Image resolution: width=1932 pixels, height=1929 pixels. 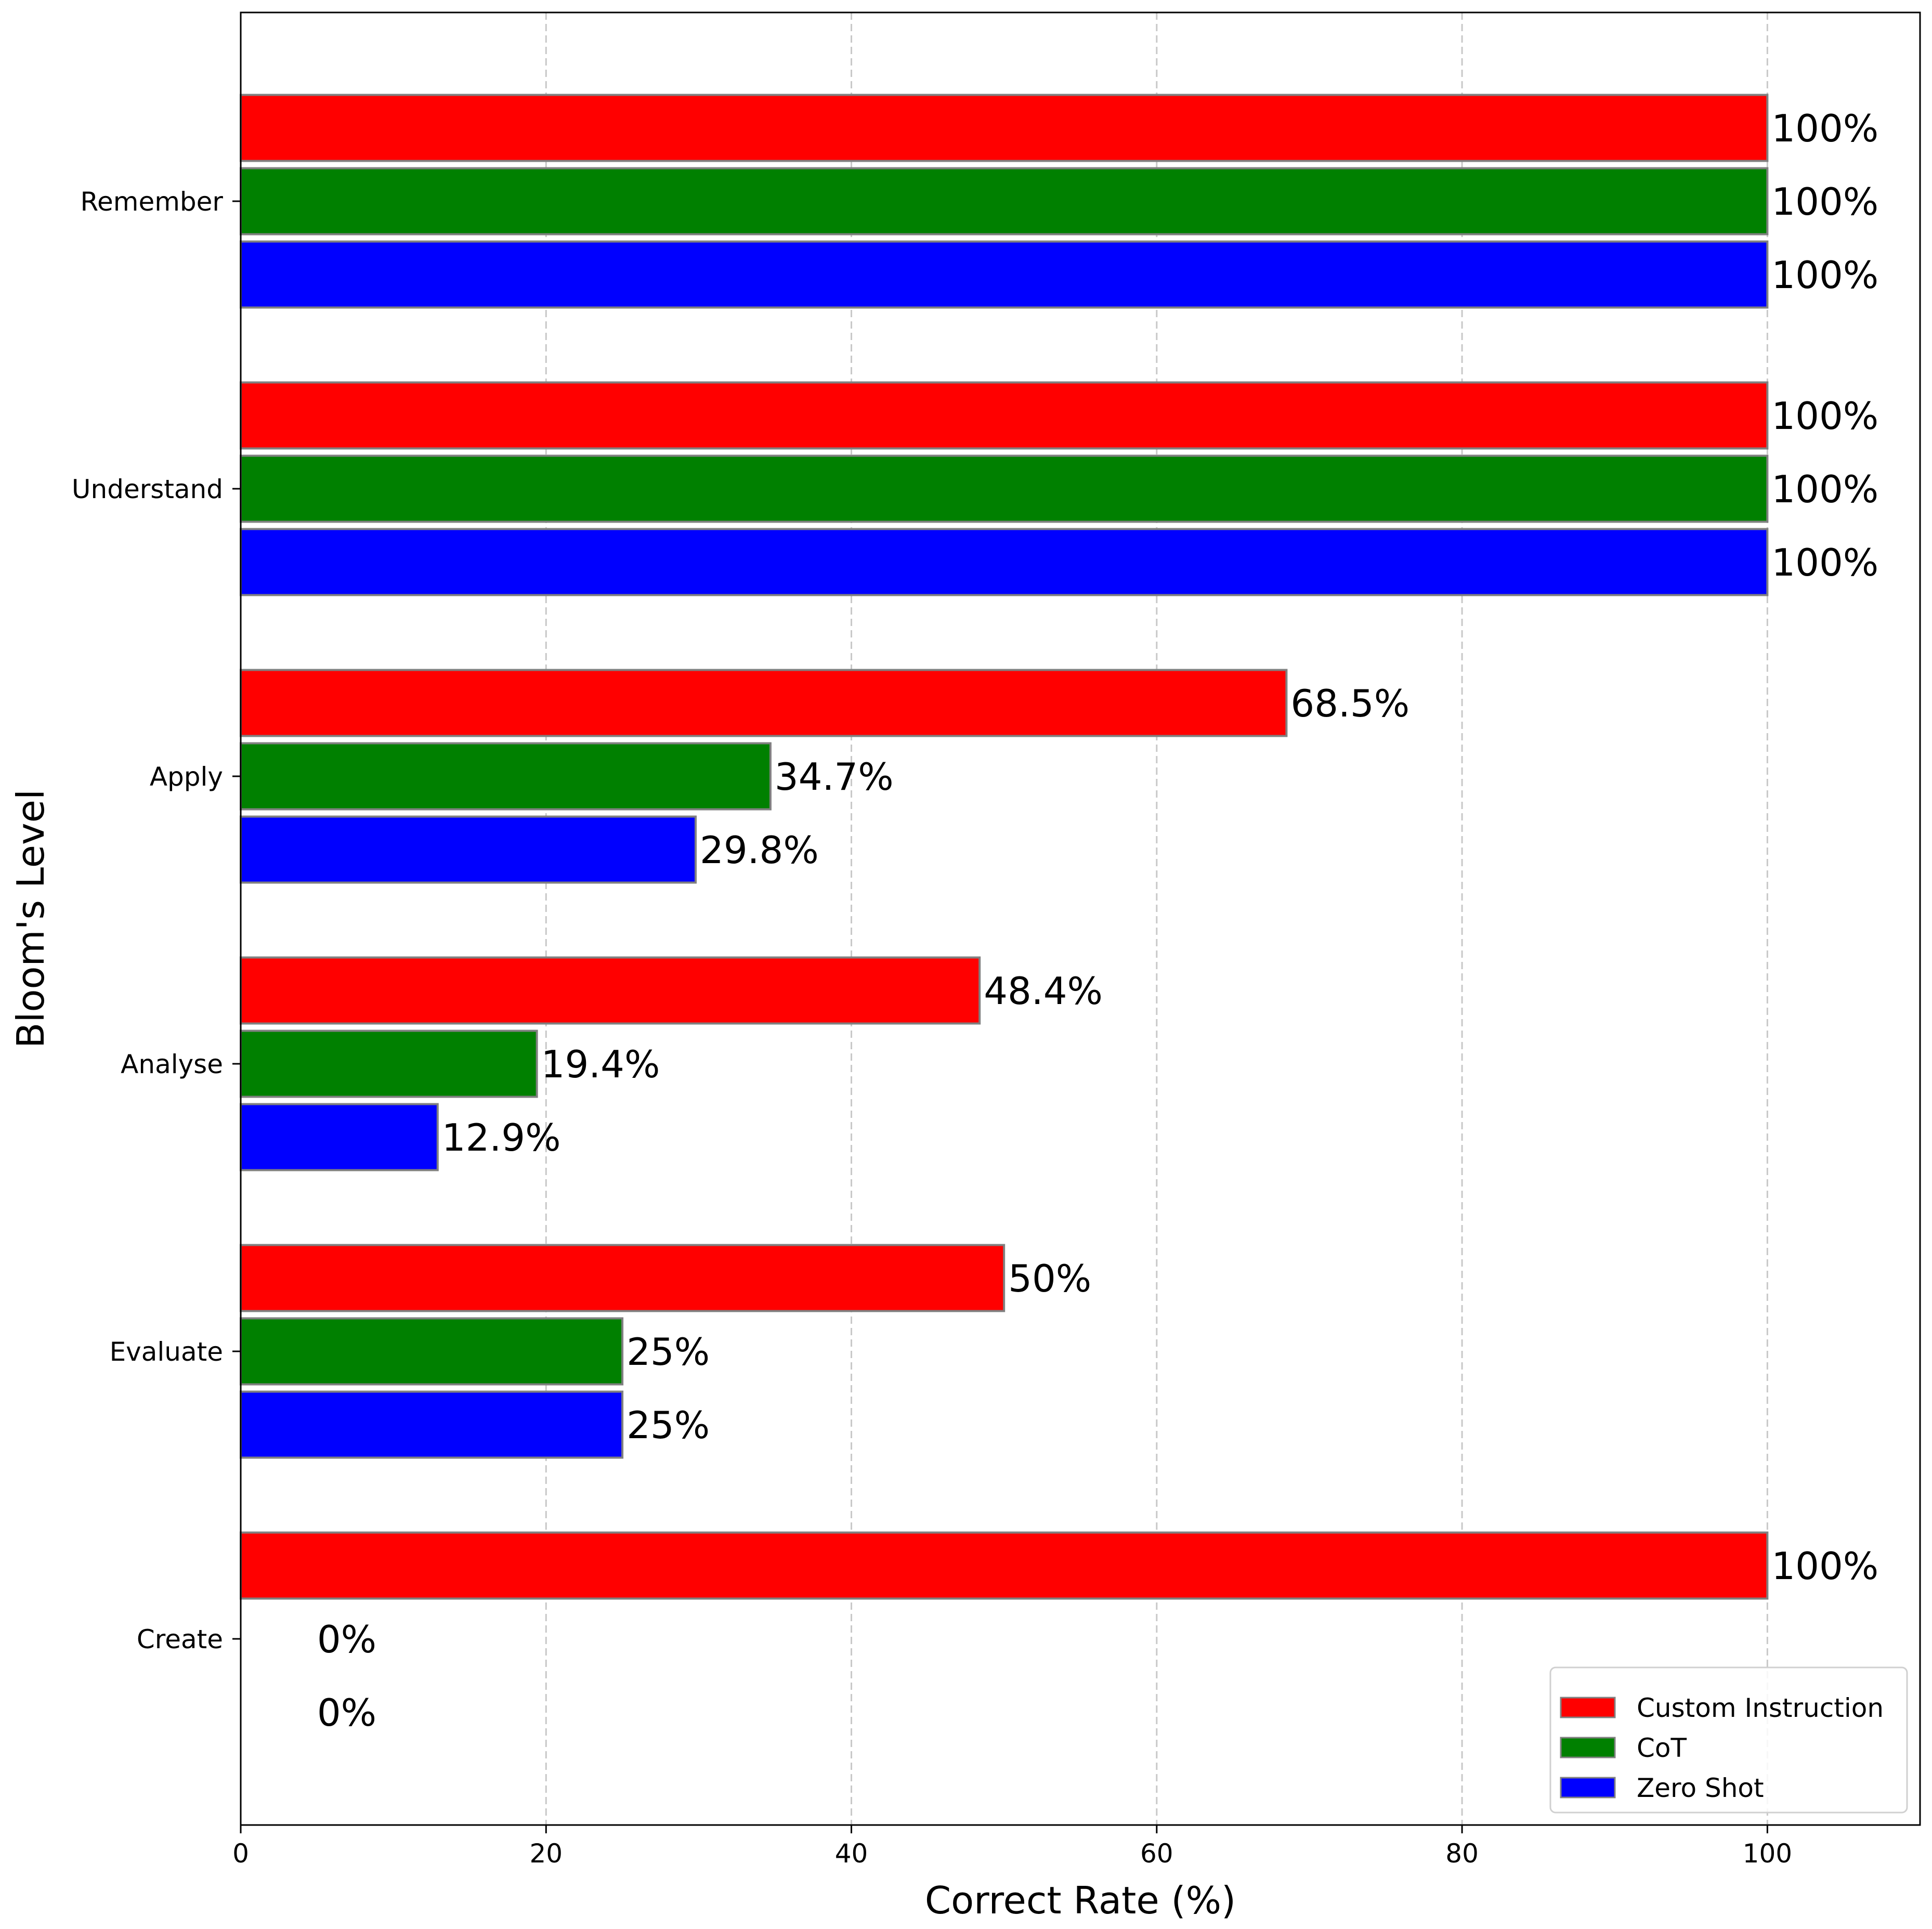 I want to click on x-axis-title: Correct Rate (%), so click(x=1080, y=1900).